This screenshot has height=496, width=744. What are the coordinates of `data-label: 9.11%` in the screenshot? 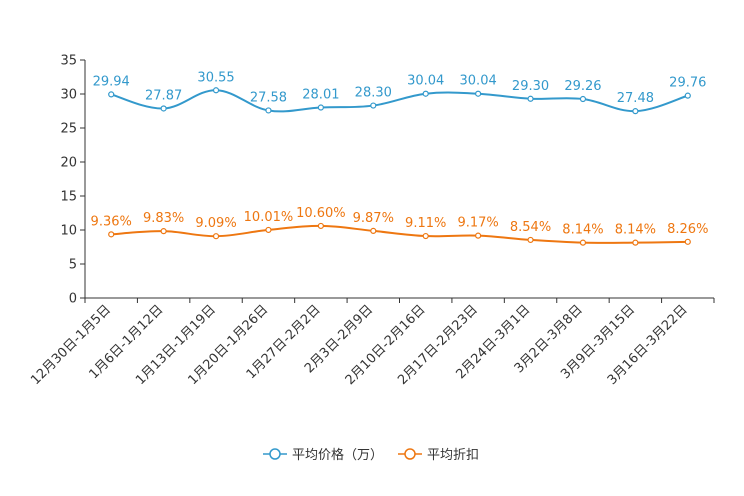 It's located at (425, 223).